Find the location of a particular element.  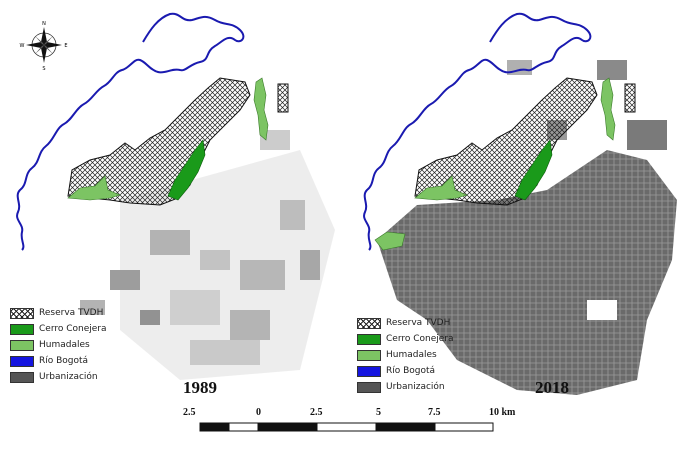

humadales-1989-b is located at coordinates (261, 109).